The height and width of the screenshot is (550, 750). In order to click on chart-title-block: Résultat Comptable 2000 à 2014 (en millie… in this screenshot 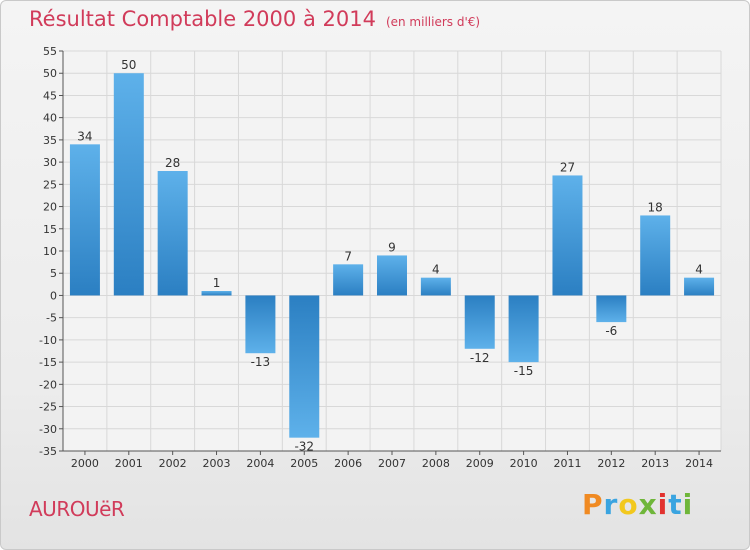, I will do `click(254, 19)`.